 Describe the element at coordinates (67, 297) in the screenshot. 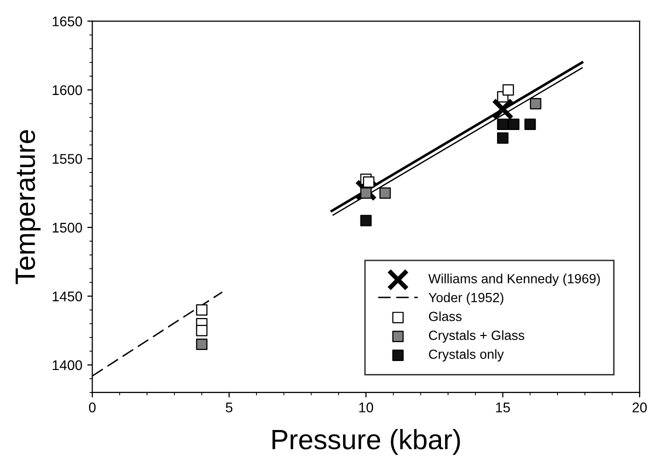

I see `y-tick-label: 1450` at that location.